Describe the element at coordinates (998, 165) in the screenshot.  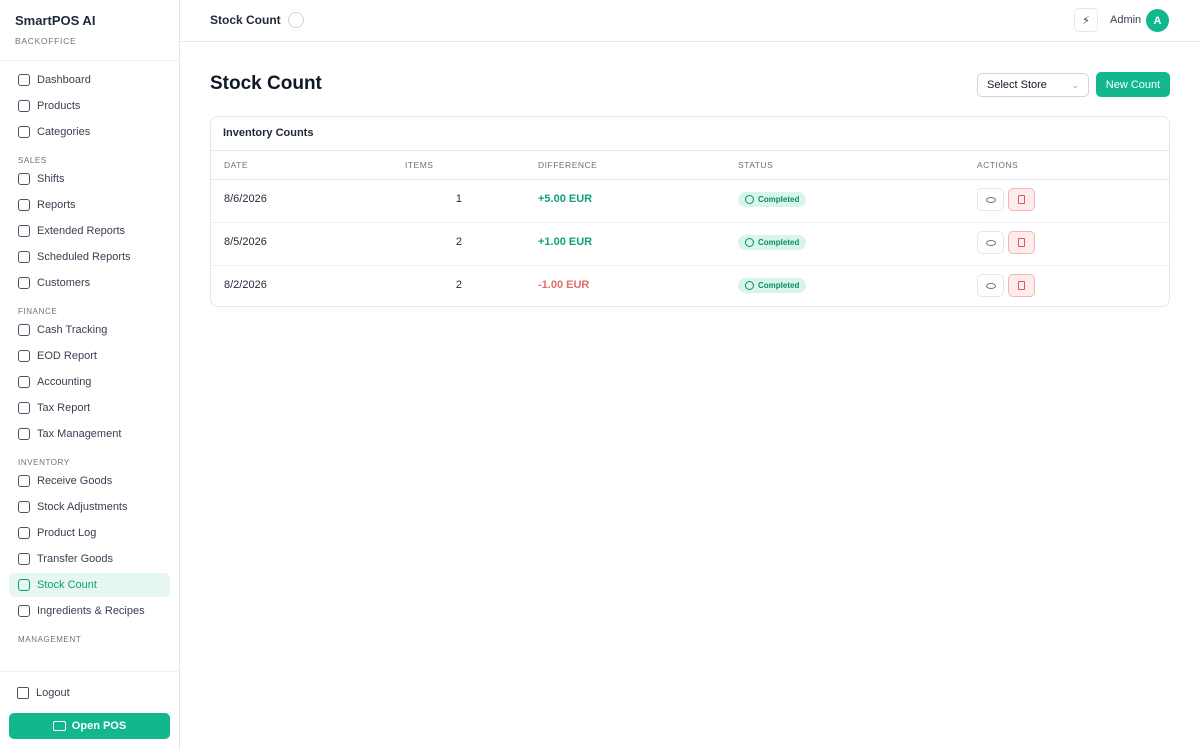
I see `column-header: ACTIONS` at that location.